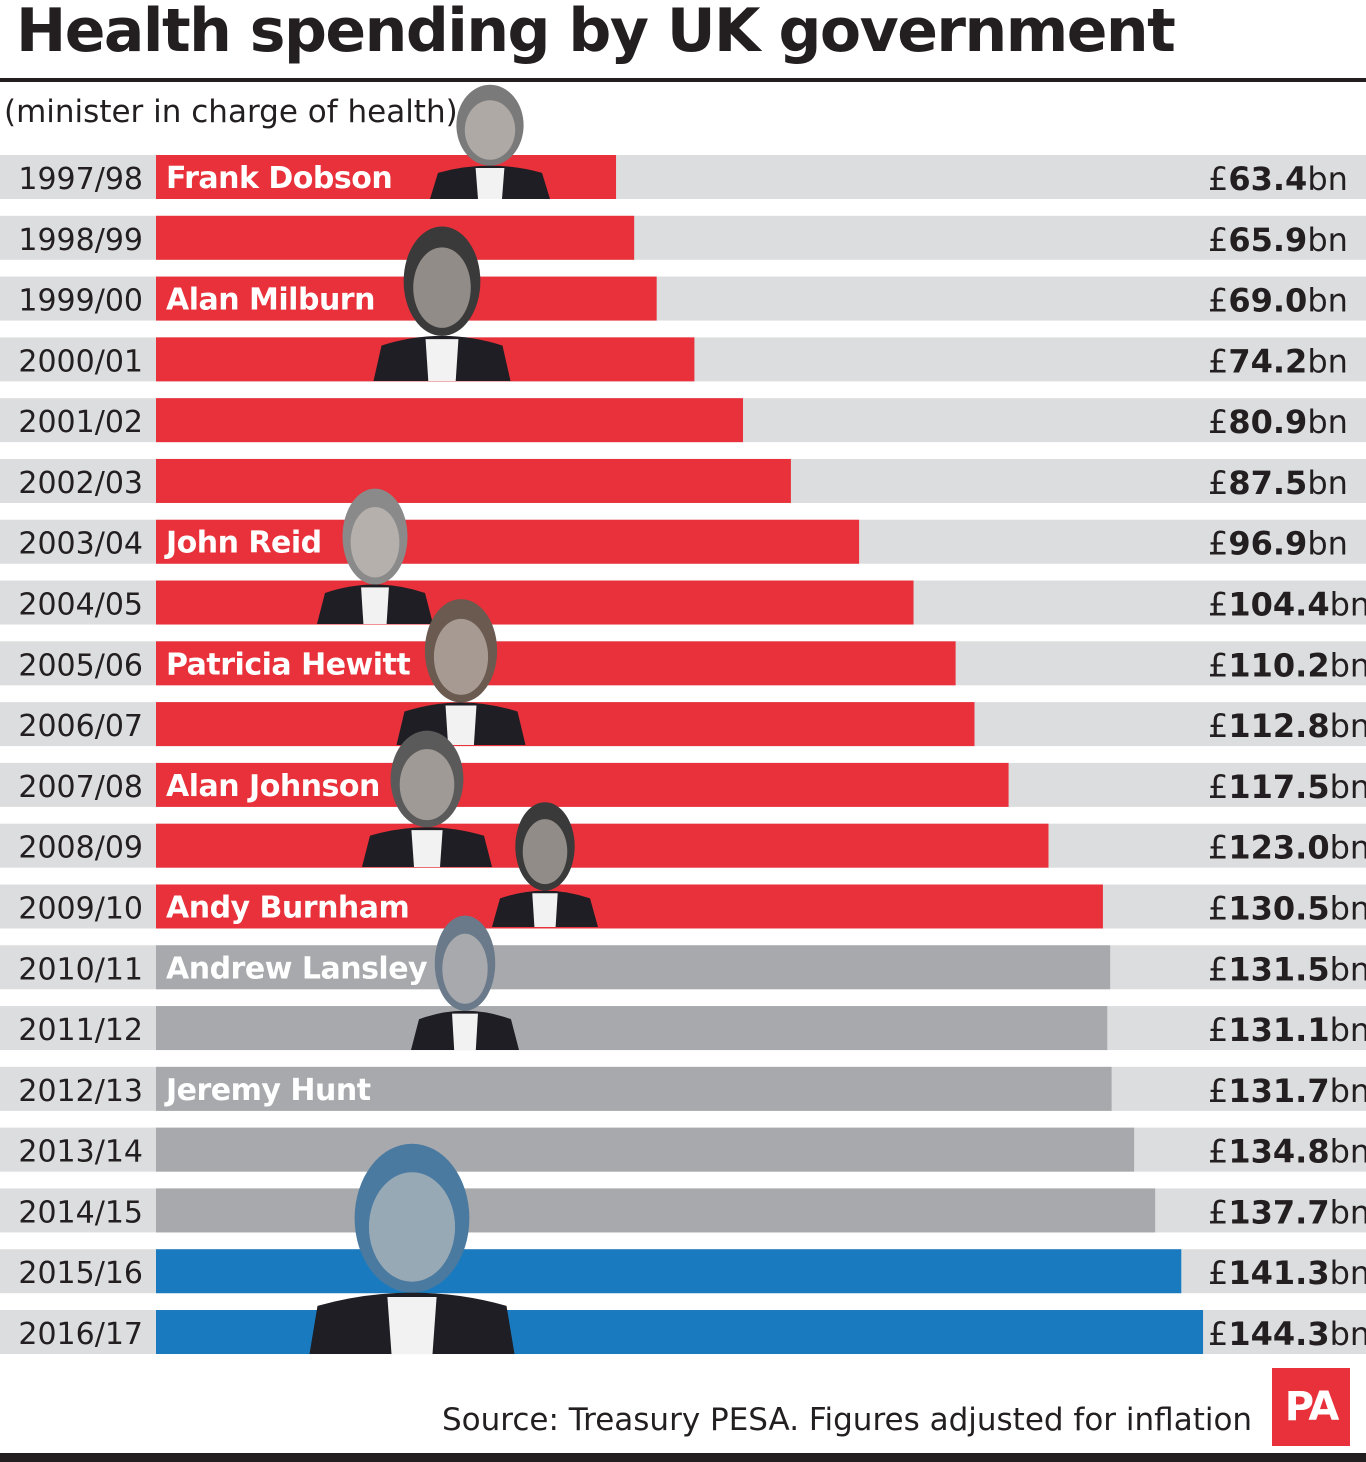  I want to click on year-label: 1997/98, so click(80, 179).